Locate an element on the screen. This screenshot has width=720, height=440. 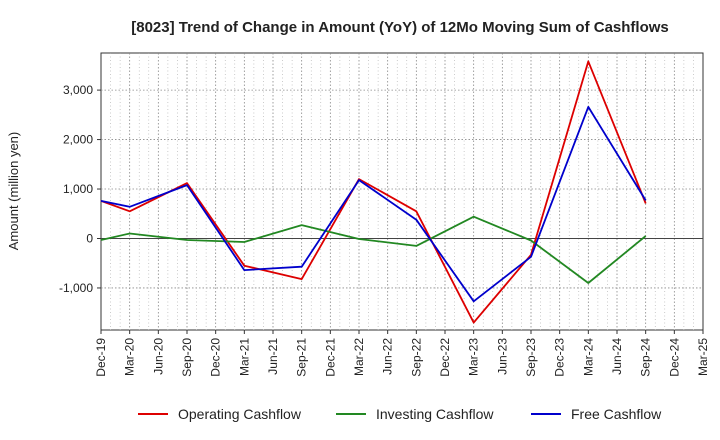
x-tick-label: Dec-22 is located at coordinates (445, 357).